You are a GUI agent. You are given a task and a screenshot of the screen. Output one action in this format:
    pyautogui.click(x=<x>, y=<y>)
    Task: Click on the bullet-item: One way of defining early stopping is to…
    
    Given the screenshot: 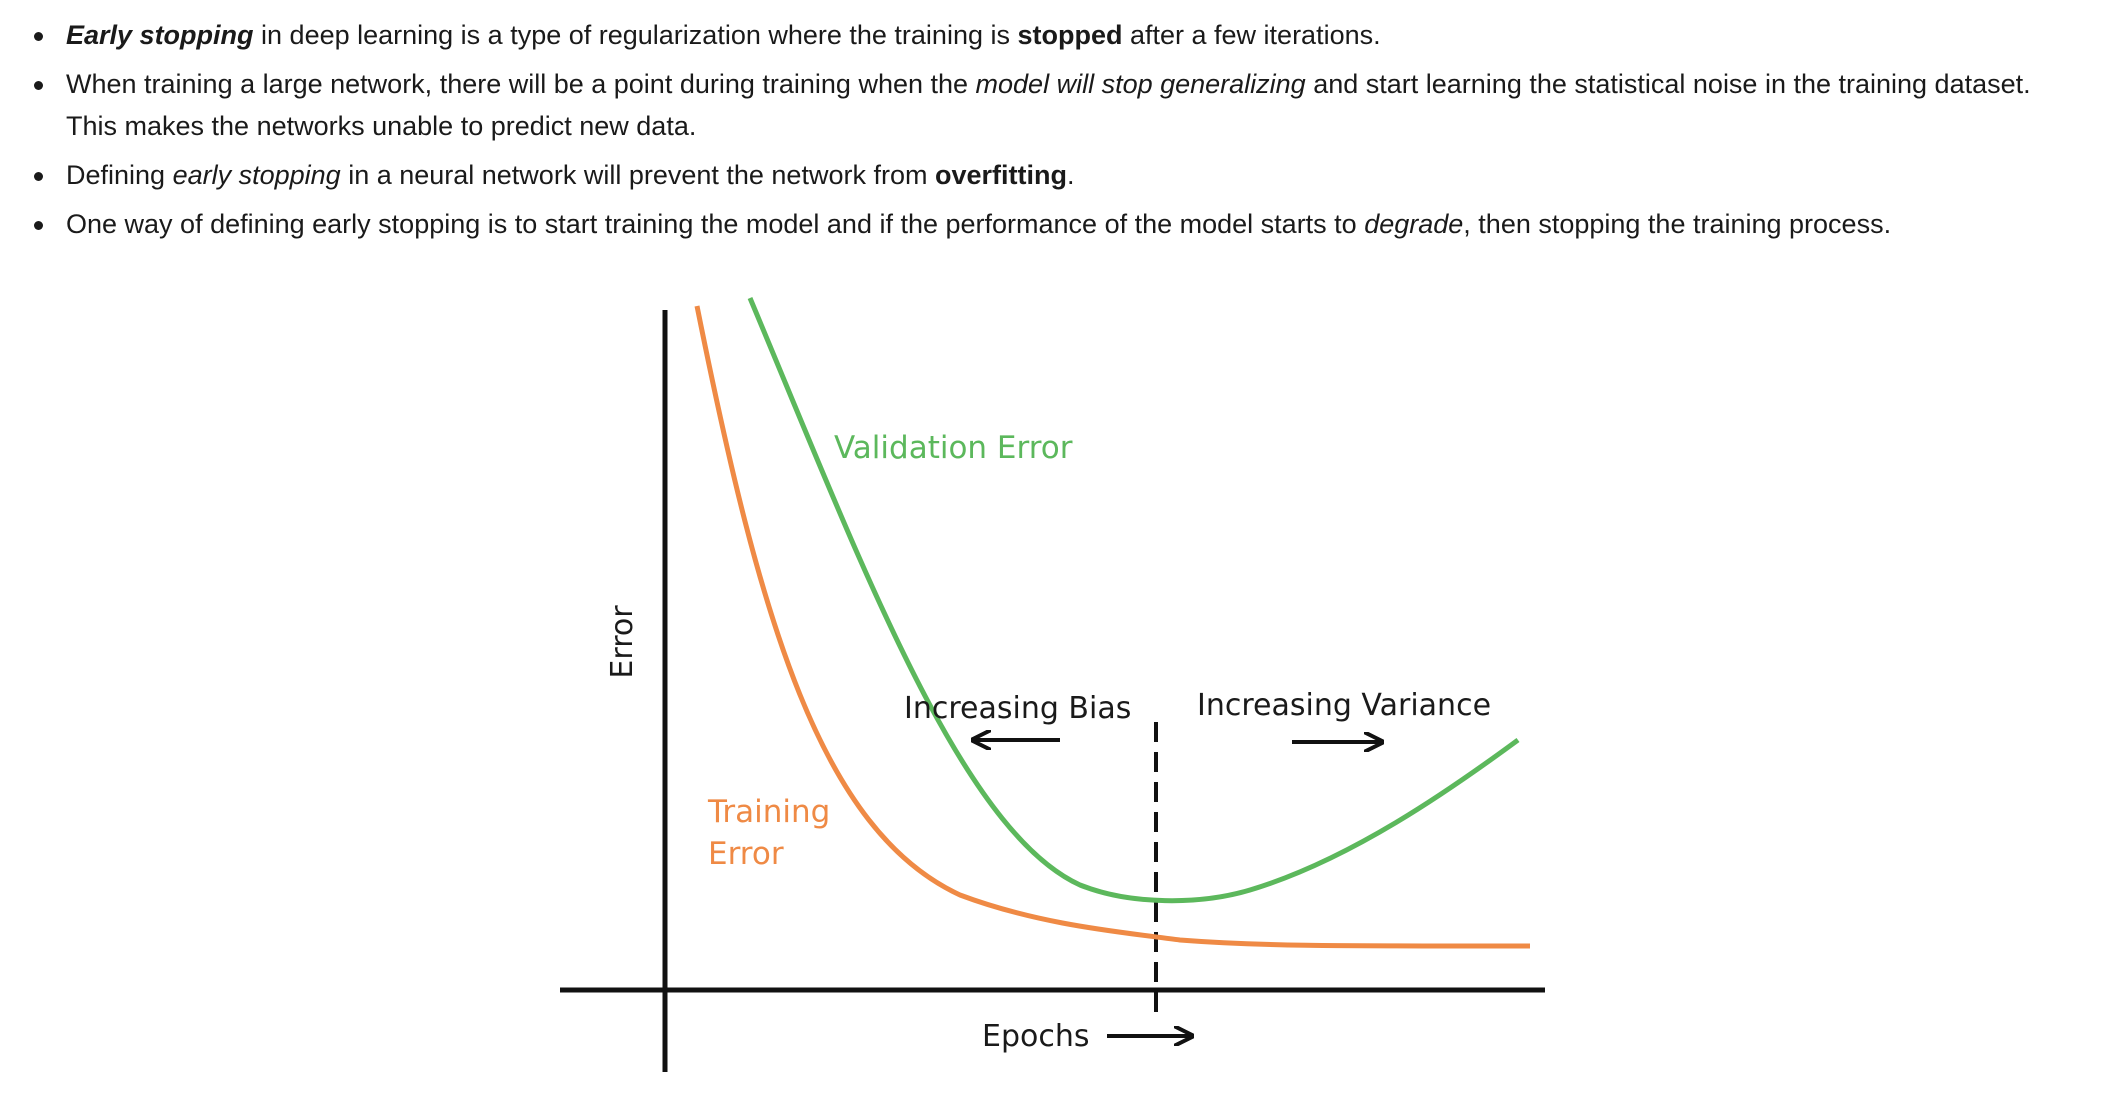 What is the action you would take?
    pyautogui.click(x=1020, y=224)
    